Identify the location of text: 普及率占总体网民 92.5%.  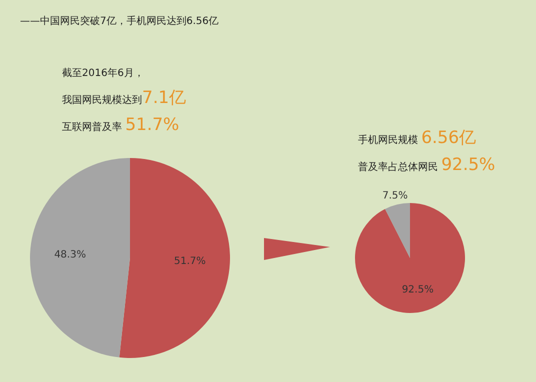
(427, 165).